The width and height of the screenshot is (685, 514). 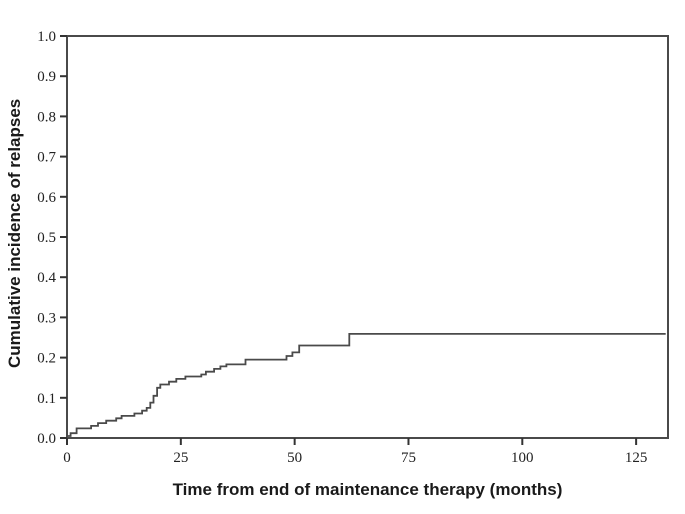 What do you see at coordinates (180, 458) in the screenshot?
I see `x-tick-label: 25` at bounding box center [180, 458].